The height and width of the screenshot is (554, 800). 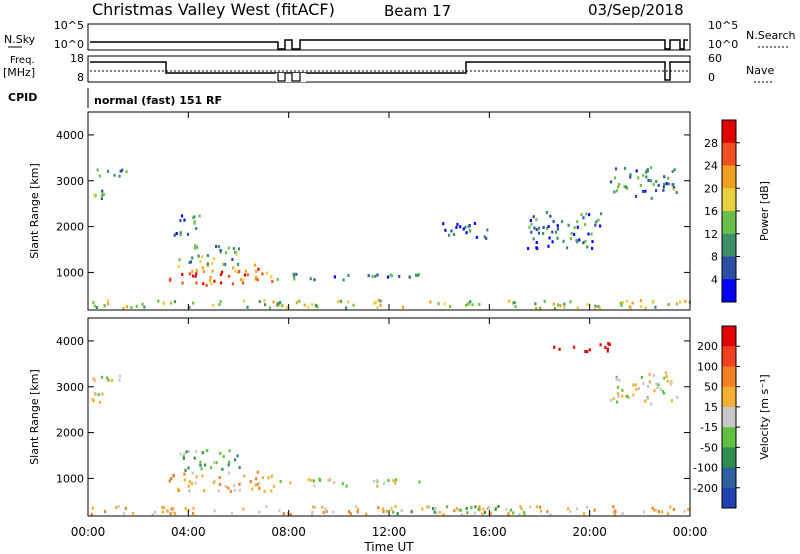 I want to click on x-axis-label: Time UT, so click(x=388, y=547).